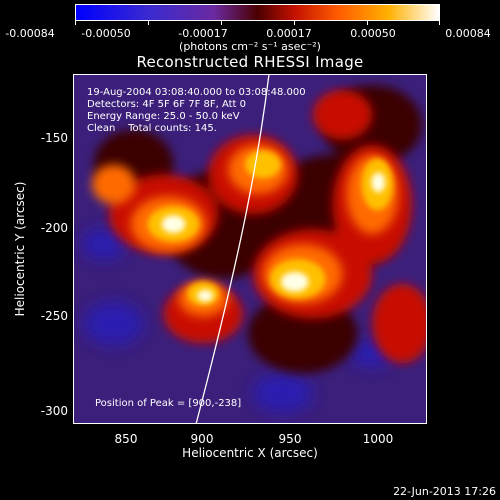 The image size is (500, 500). What do you see at coordinates (378, 439) in the screenshot?
I see `x-tick-label: 1000` at bounding box center [378, 439].